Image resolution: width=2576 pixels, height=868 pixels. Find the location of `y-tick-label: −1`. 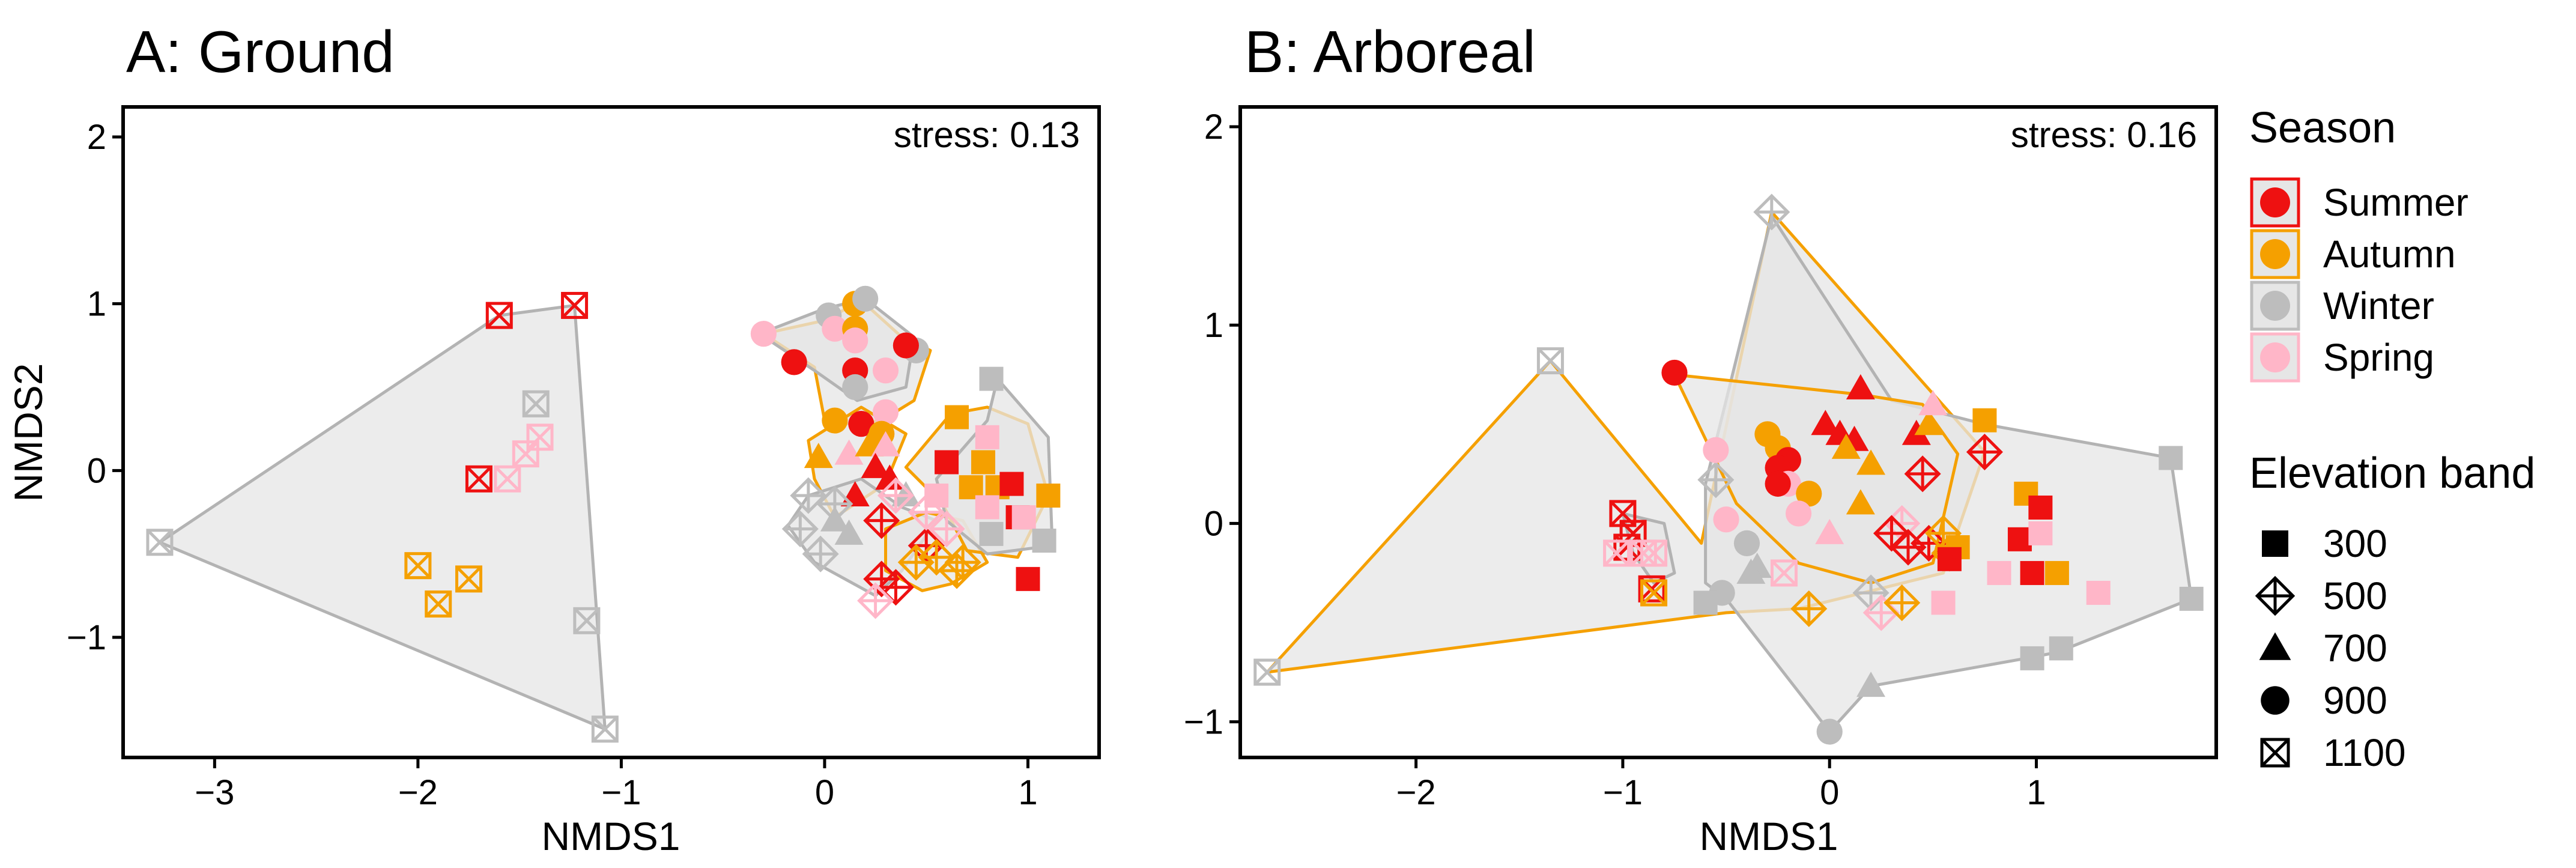

y-tick-label: −1 is located at coordinates (86, 637).